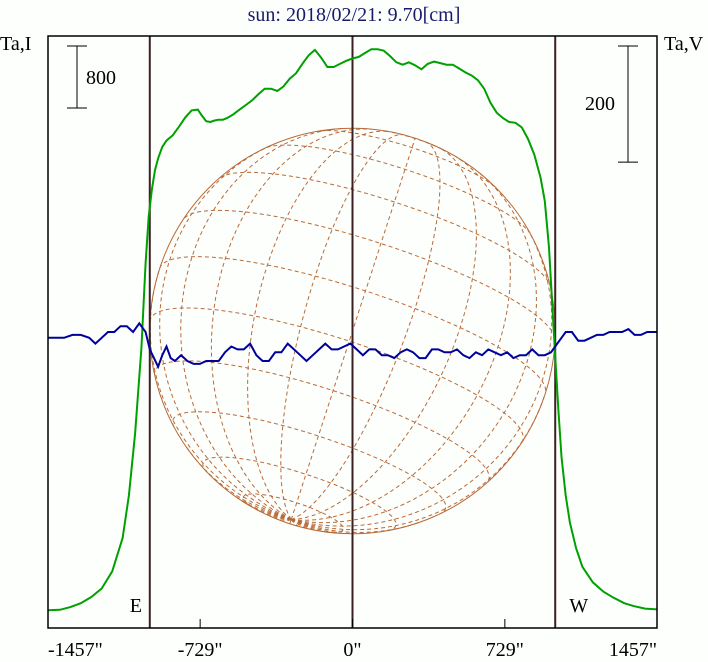 Image resolution: width=708 pixels, height=662 pixels. I want to click on scale-bar-left-label: 800, so click(101, 78).